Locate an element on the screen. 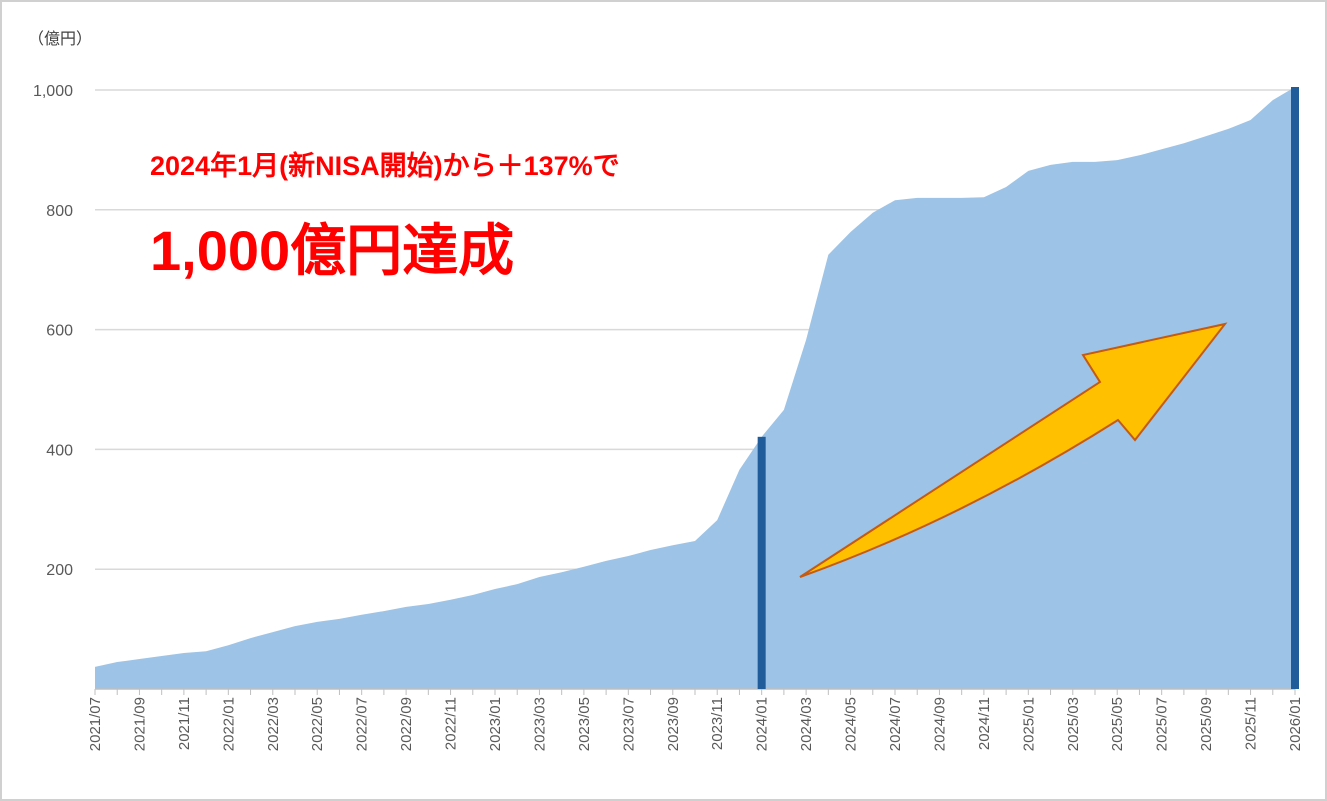 This screenshot has width=1327, height=801. x-tick-label: 2025/11 is located at coordinates (1251, 723).